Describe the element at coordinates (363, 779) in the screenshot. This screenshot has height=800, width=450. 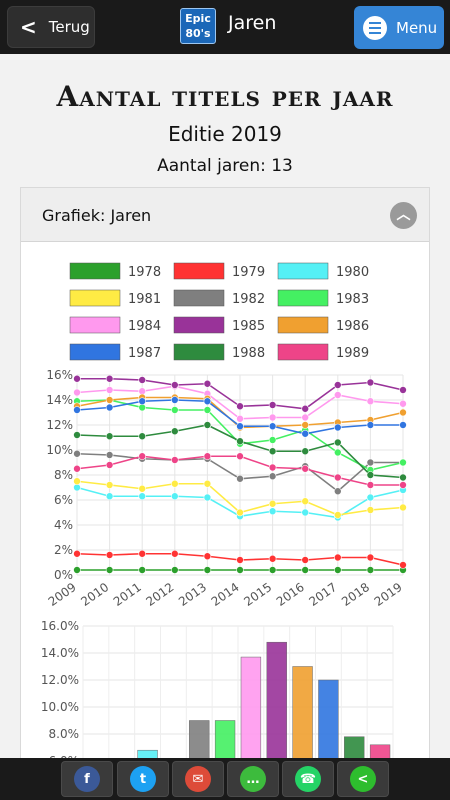
I see `share-share-button: <` at that location.